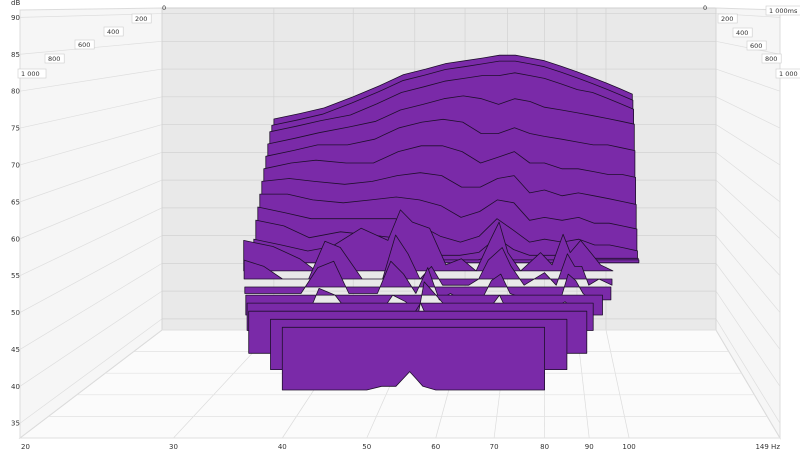 This screenshot has width=800, height=455. What do you see at coordinates (15, 350) in the screenshot?
I see `y-tick-label: 45` at bounding box center [15, 350].